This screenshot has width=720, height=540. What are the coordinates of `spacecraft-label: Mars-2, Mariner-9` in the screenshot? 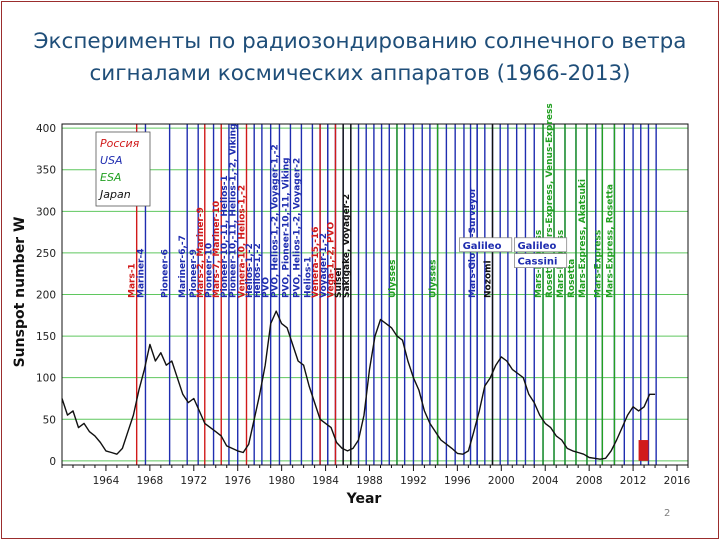 It's located at (201, 252).